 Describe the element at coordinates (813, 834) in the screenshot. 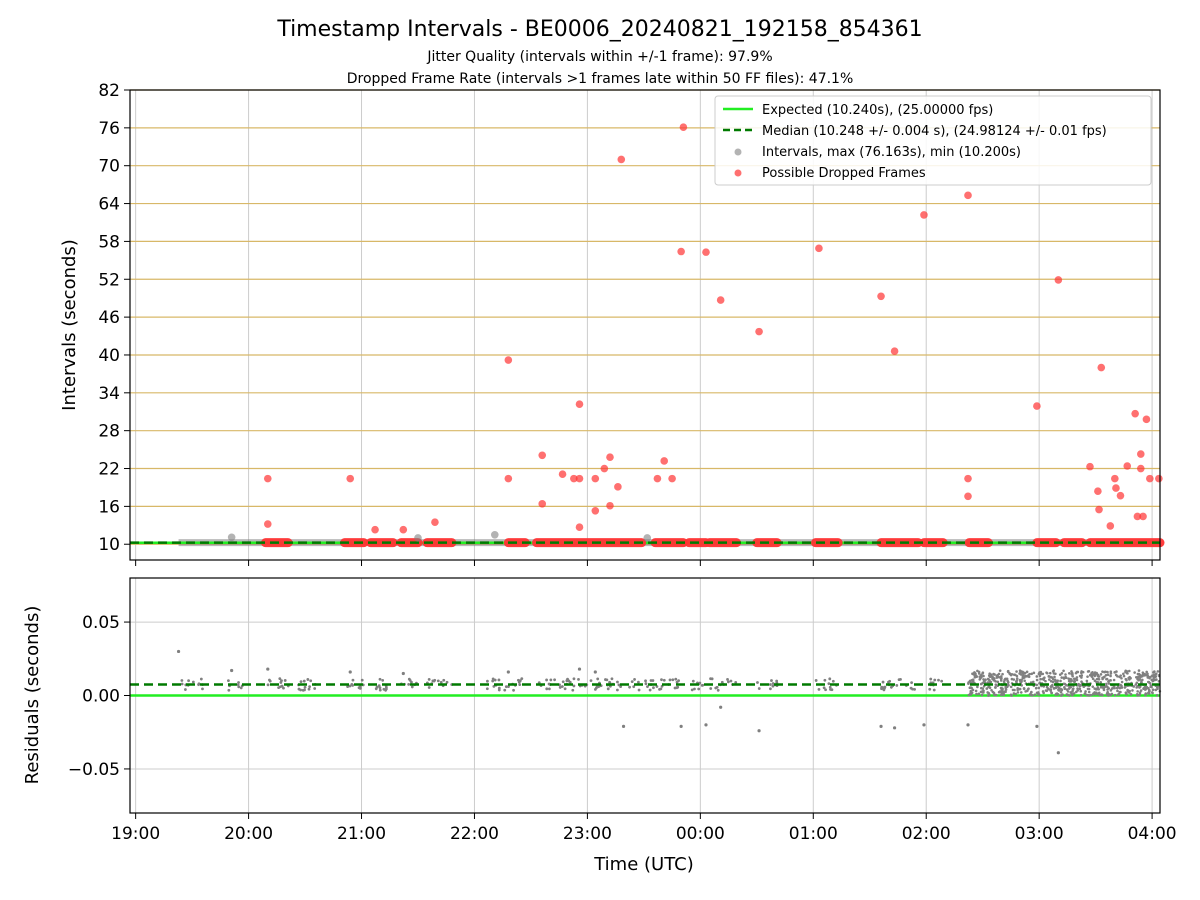

I see `x-tick-label-6: 01:00` at that location.